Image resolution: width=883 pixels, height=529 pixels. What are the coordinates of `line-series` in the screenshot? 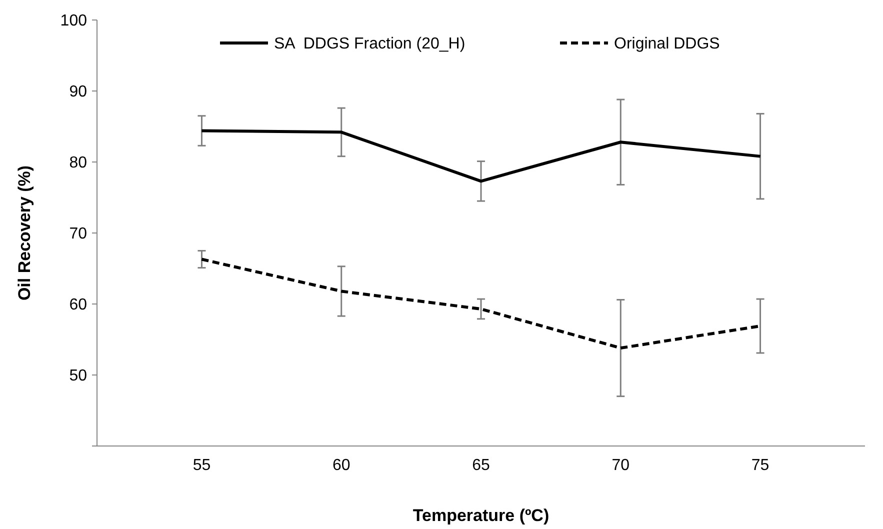 It's located at (481, 156).